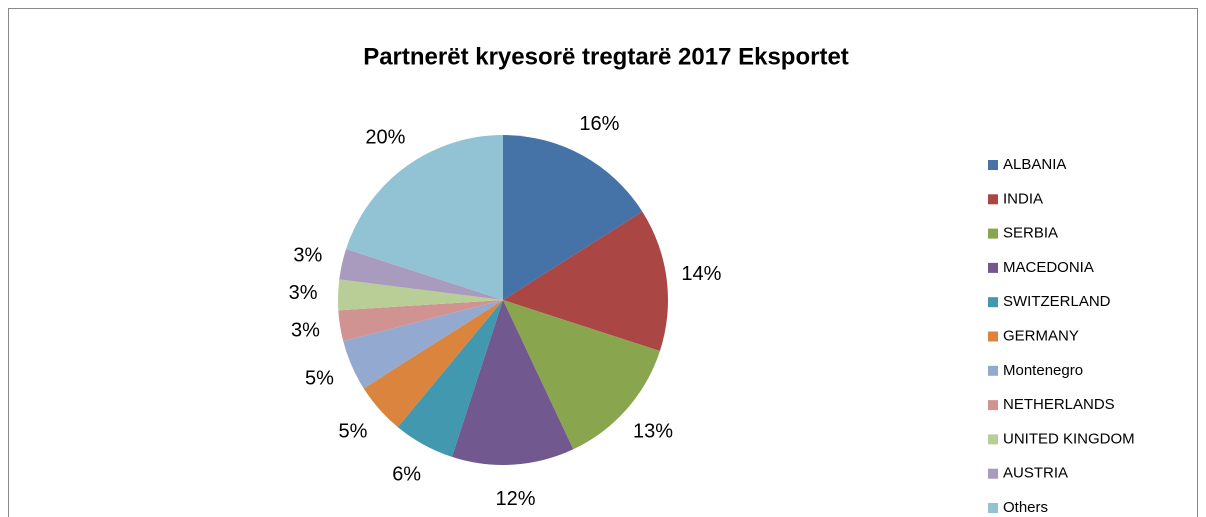 The width and height of the screenshot is (1206, 517). What do you see at coordinates (1025, 507) in the screenshot?
I see `legend-label: Others` at bounding box center [1025, 507].